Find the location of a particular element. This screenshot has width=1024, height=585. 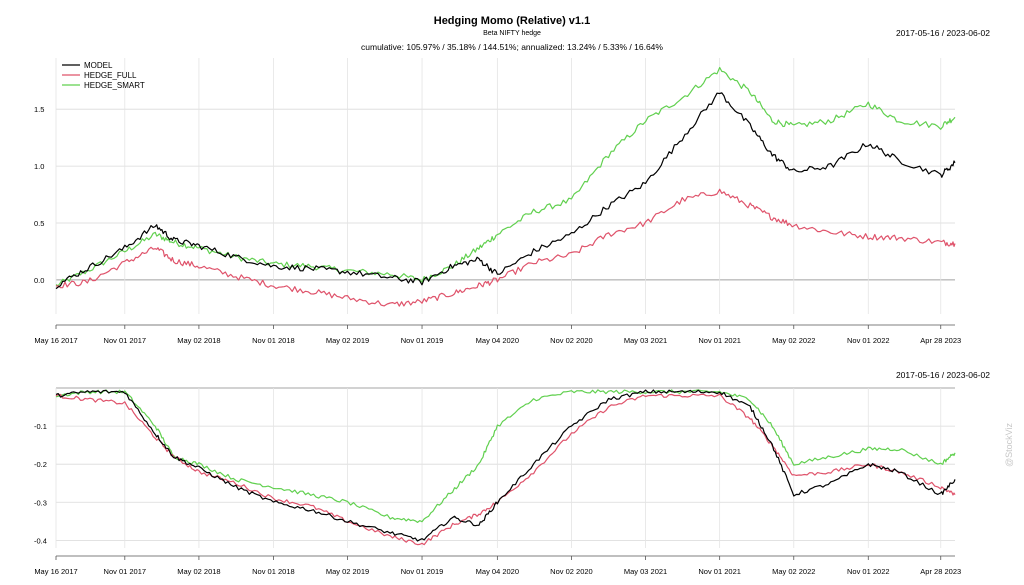

watermark: @StockViz is located at coordinates (1009, 445).